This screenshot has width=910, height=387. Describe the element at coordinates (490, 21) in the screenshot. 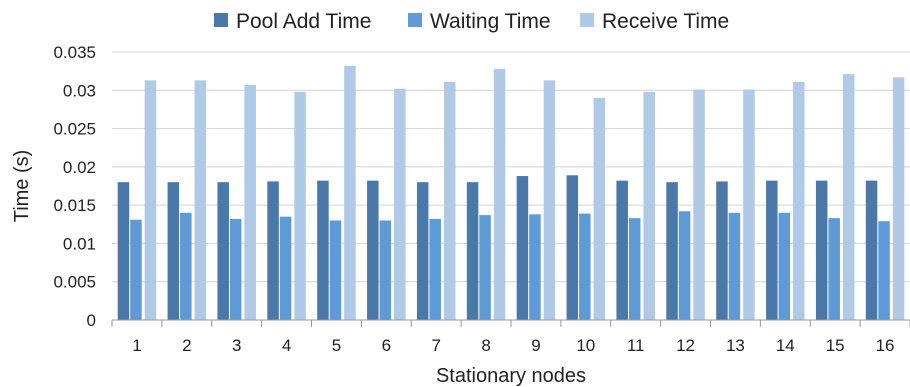

I see `legend-label: Waiting Time` at that location.